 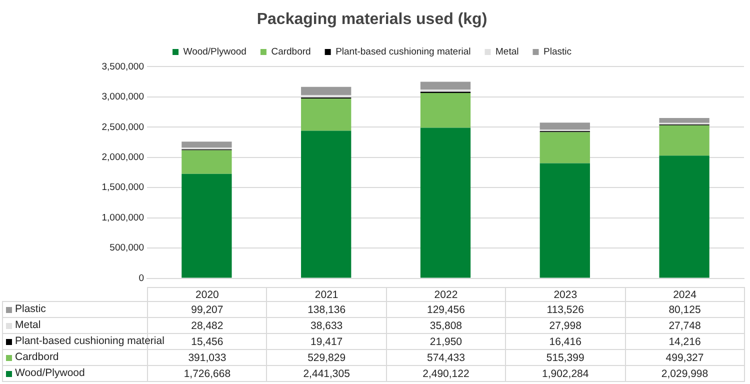 I want to click on chart-title: Packaging materials used (kg), so click(x=372, y=19).